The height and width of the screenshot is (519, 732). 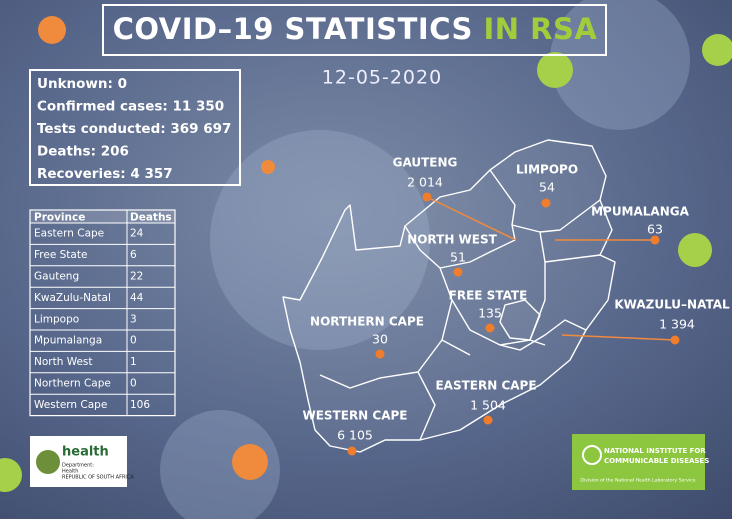 I want to click on province-value: 63, so click(x=655, y=229).